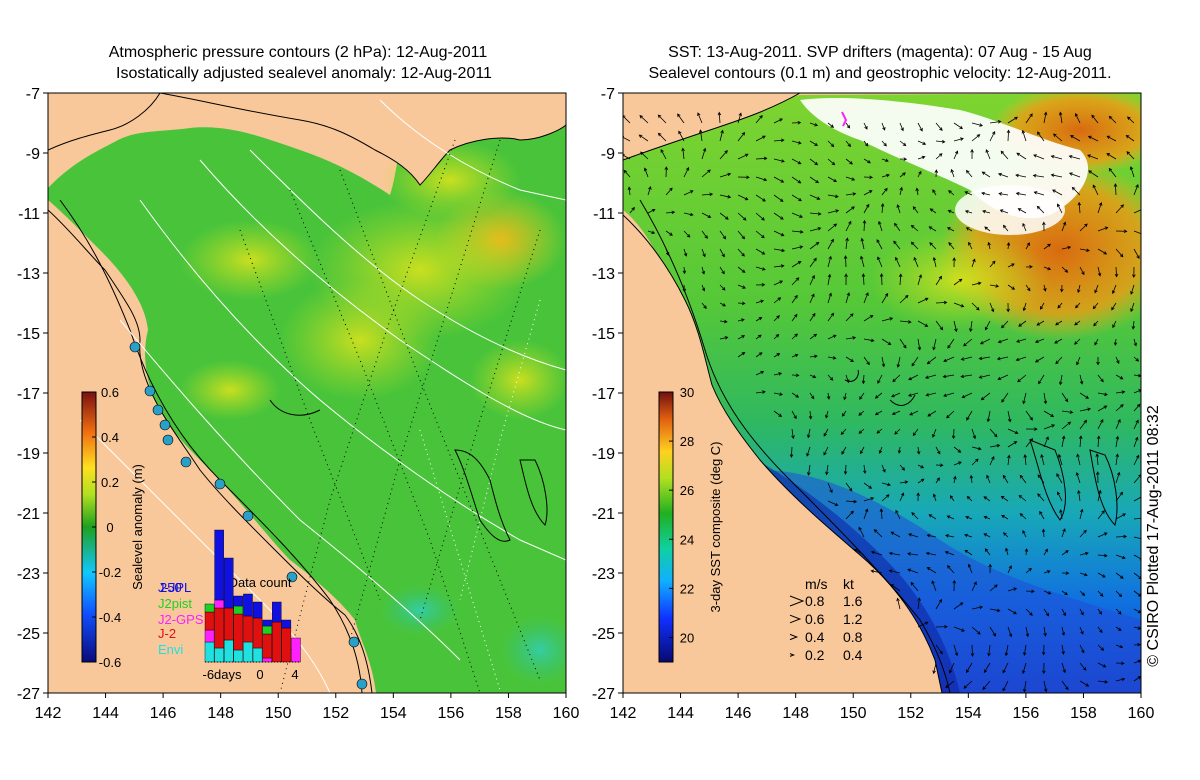 The height and width of the screenshot is (780, 1200). What do you see at coordinates (712, 127) in the screenshot?
I see `right-png-west` at bounding box center [712, 127].